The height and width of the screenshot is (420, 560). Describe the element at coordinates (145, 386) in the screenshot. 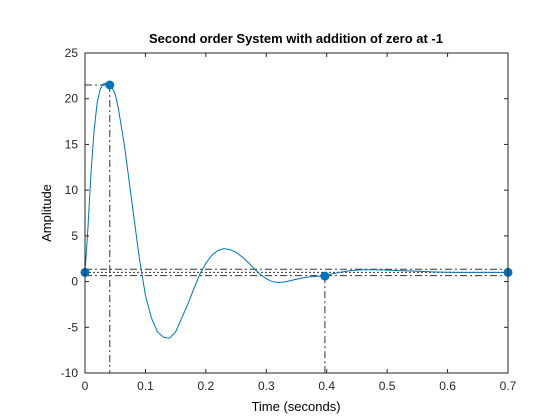

I see `x-tick-label: 0.1` at that location.